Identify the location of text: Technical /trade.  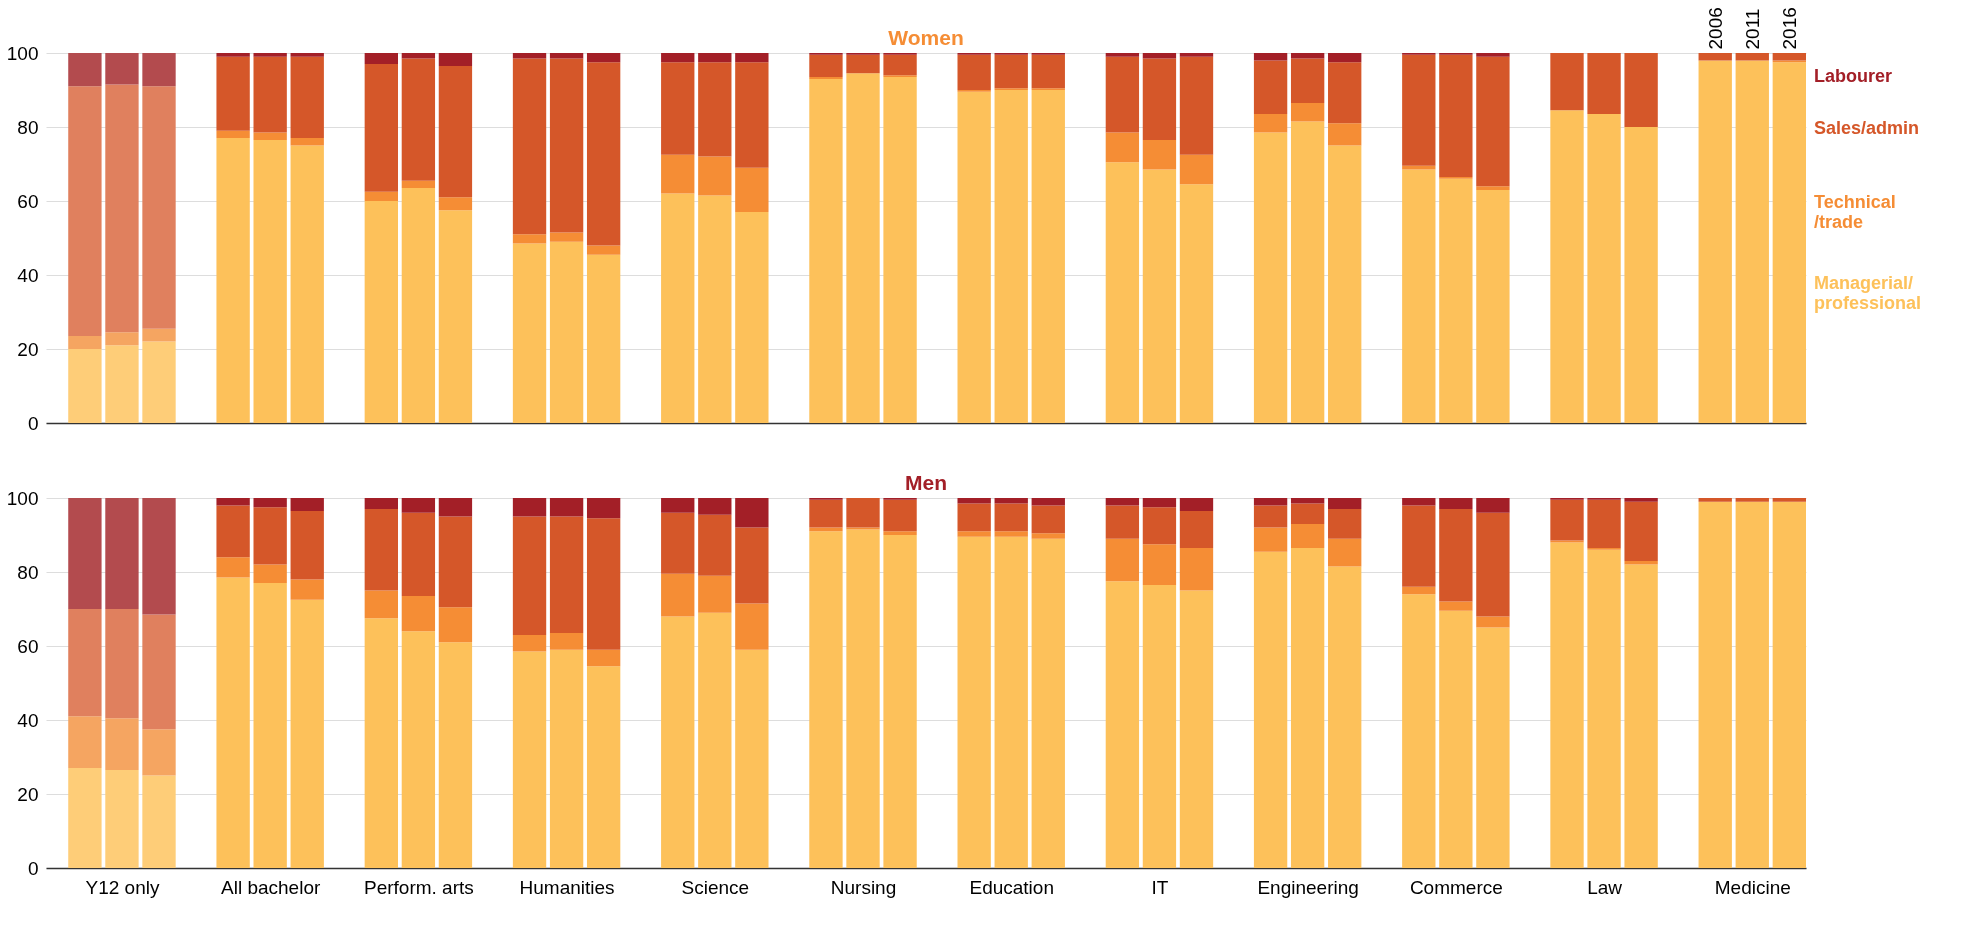
(1855, 211).